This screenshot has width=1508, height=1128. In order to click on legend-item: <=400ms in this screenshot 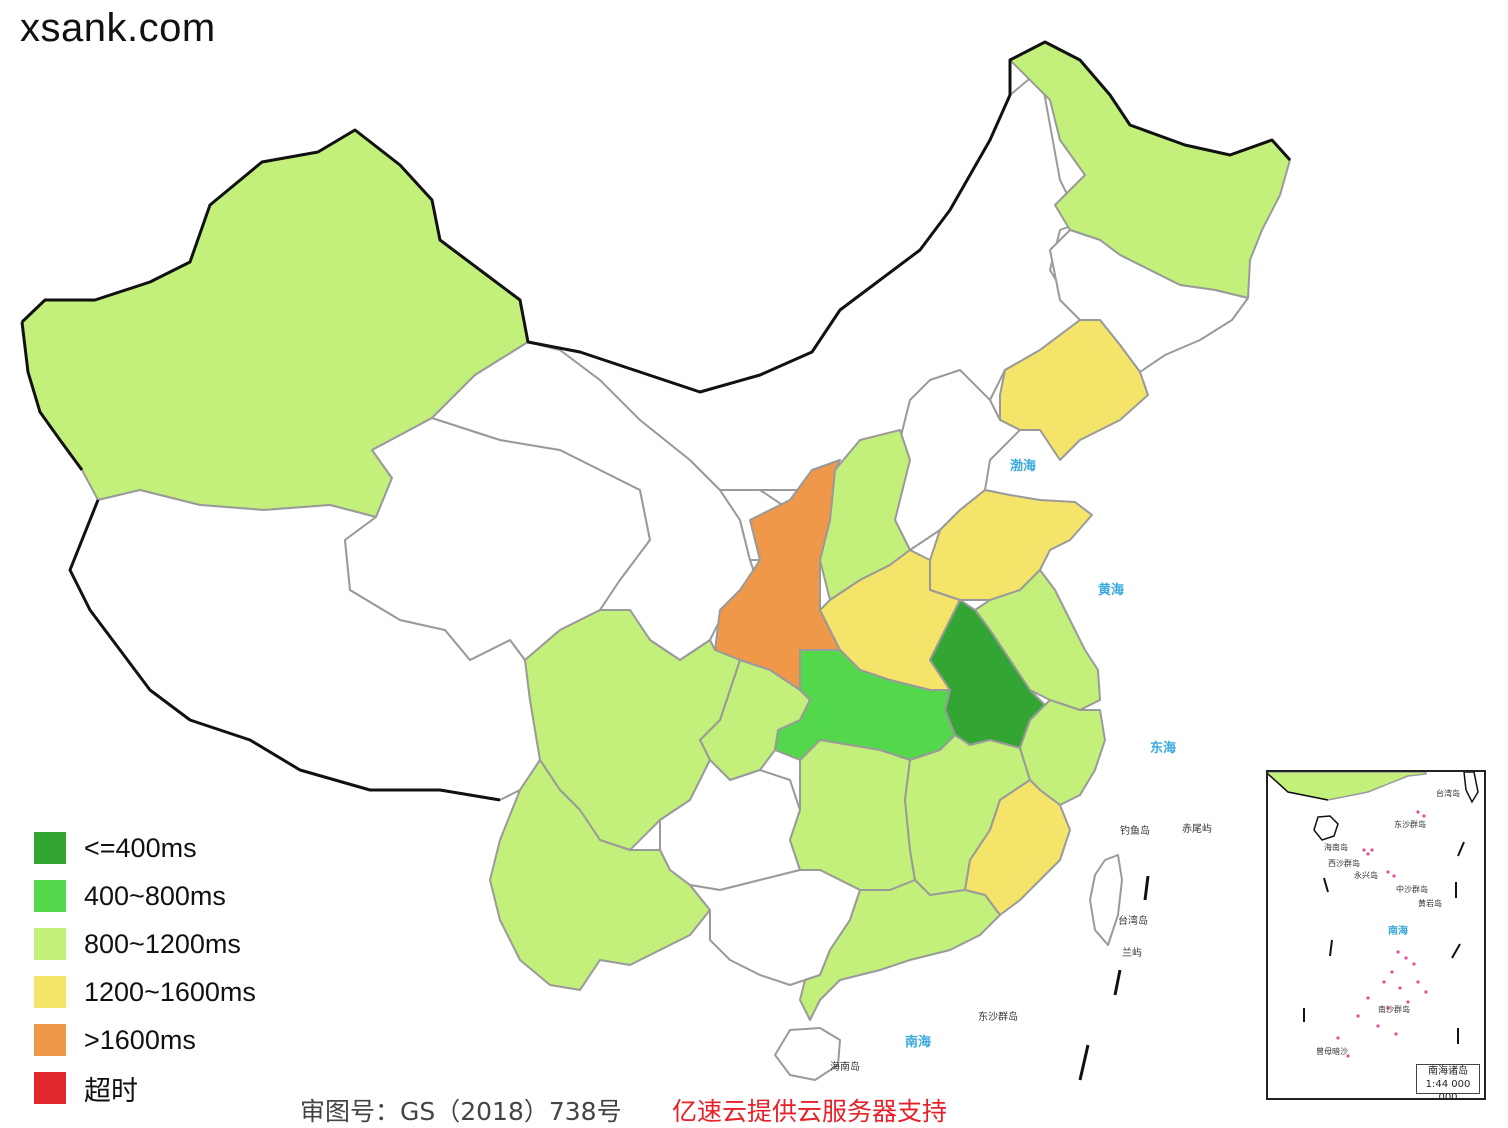, I will do `click(145, 848)`.